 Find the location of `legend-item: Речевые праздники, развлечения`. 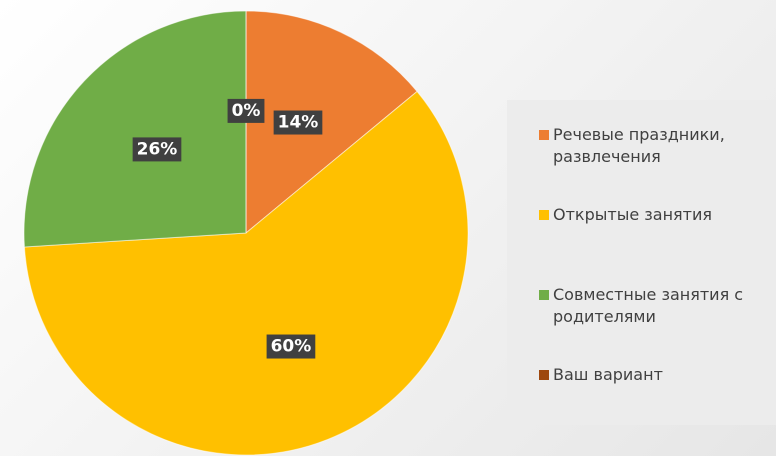

legend-item: Речевые праздники, развлечения is located at coordinates (656, 146).